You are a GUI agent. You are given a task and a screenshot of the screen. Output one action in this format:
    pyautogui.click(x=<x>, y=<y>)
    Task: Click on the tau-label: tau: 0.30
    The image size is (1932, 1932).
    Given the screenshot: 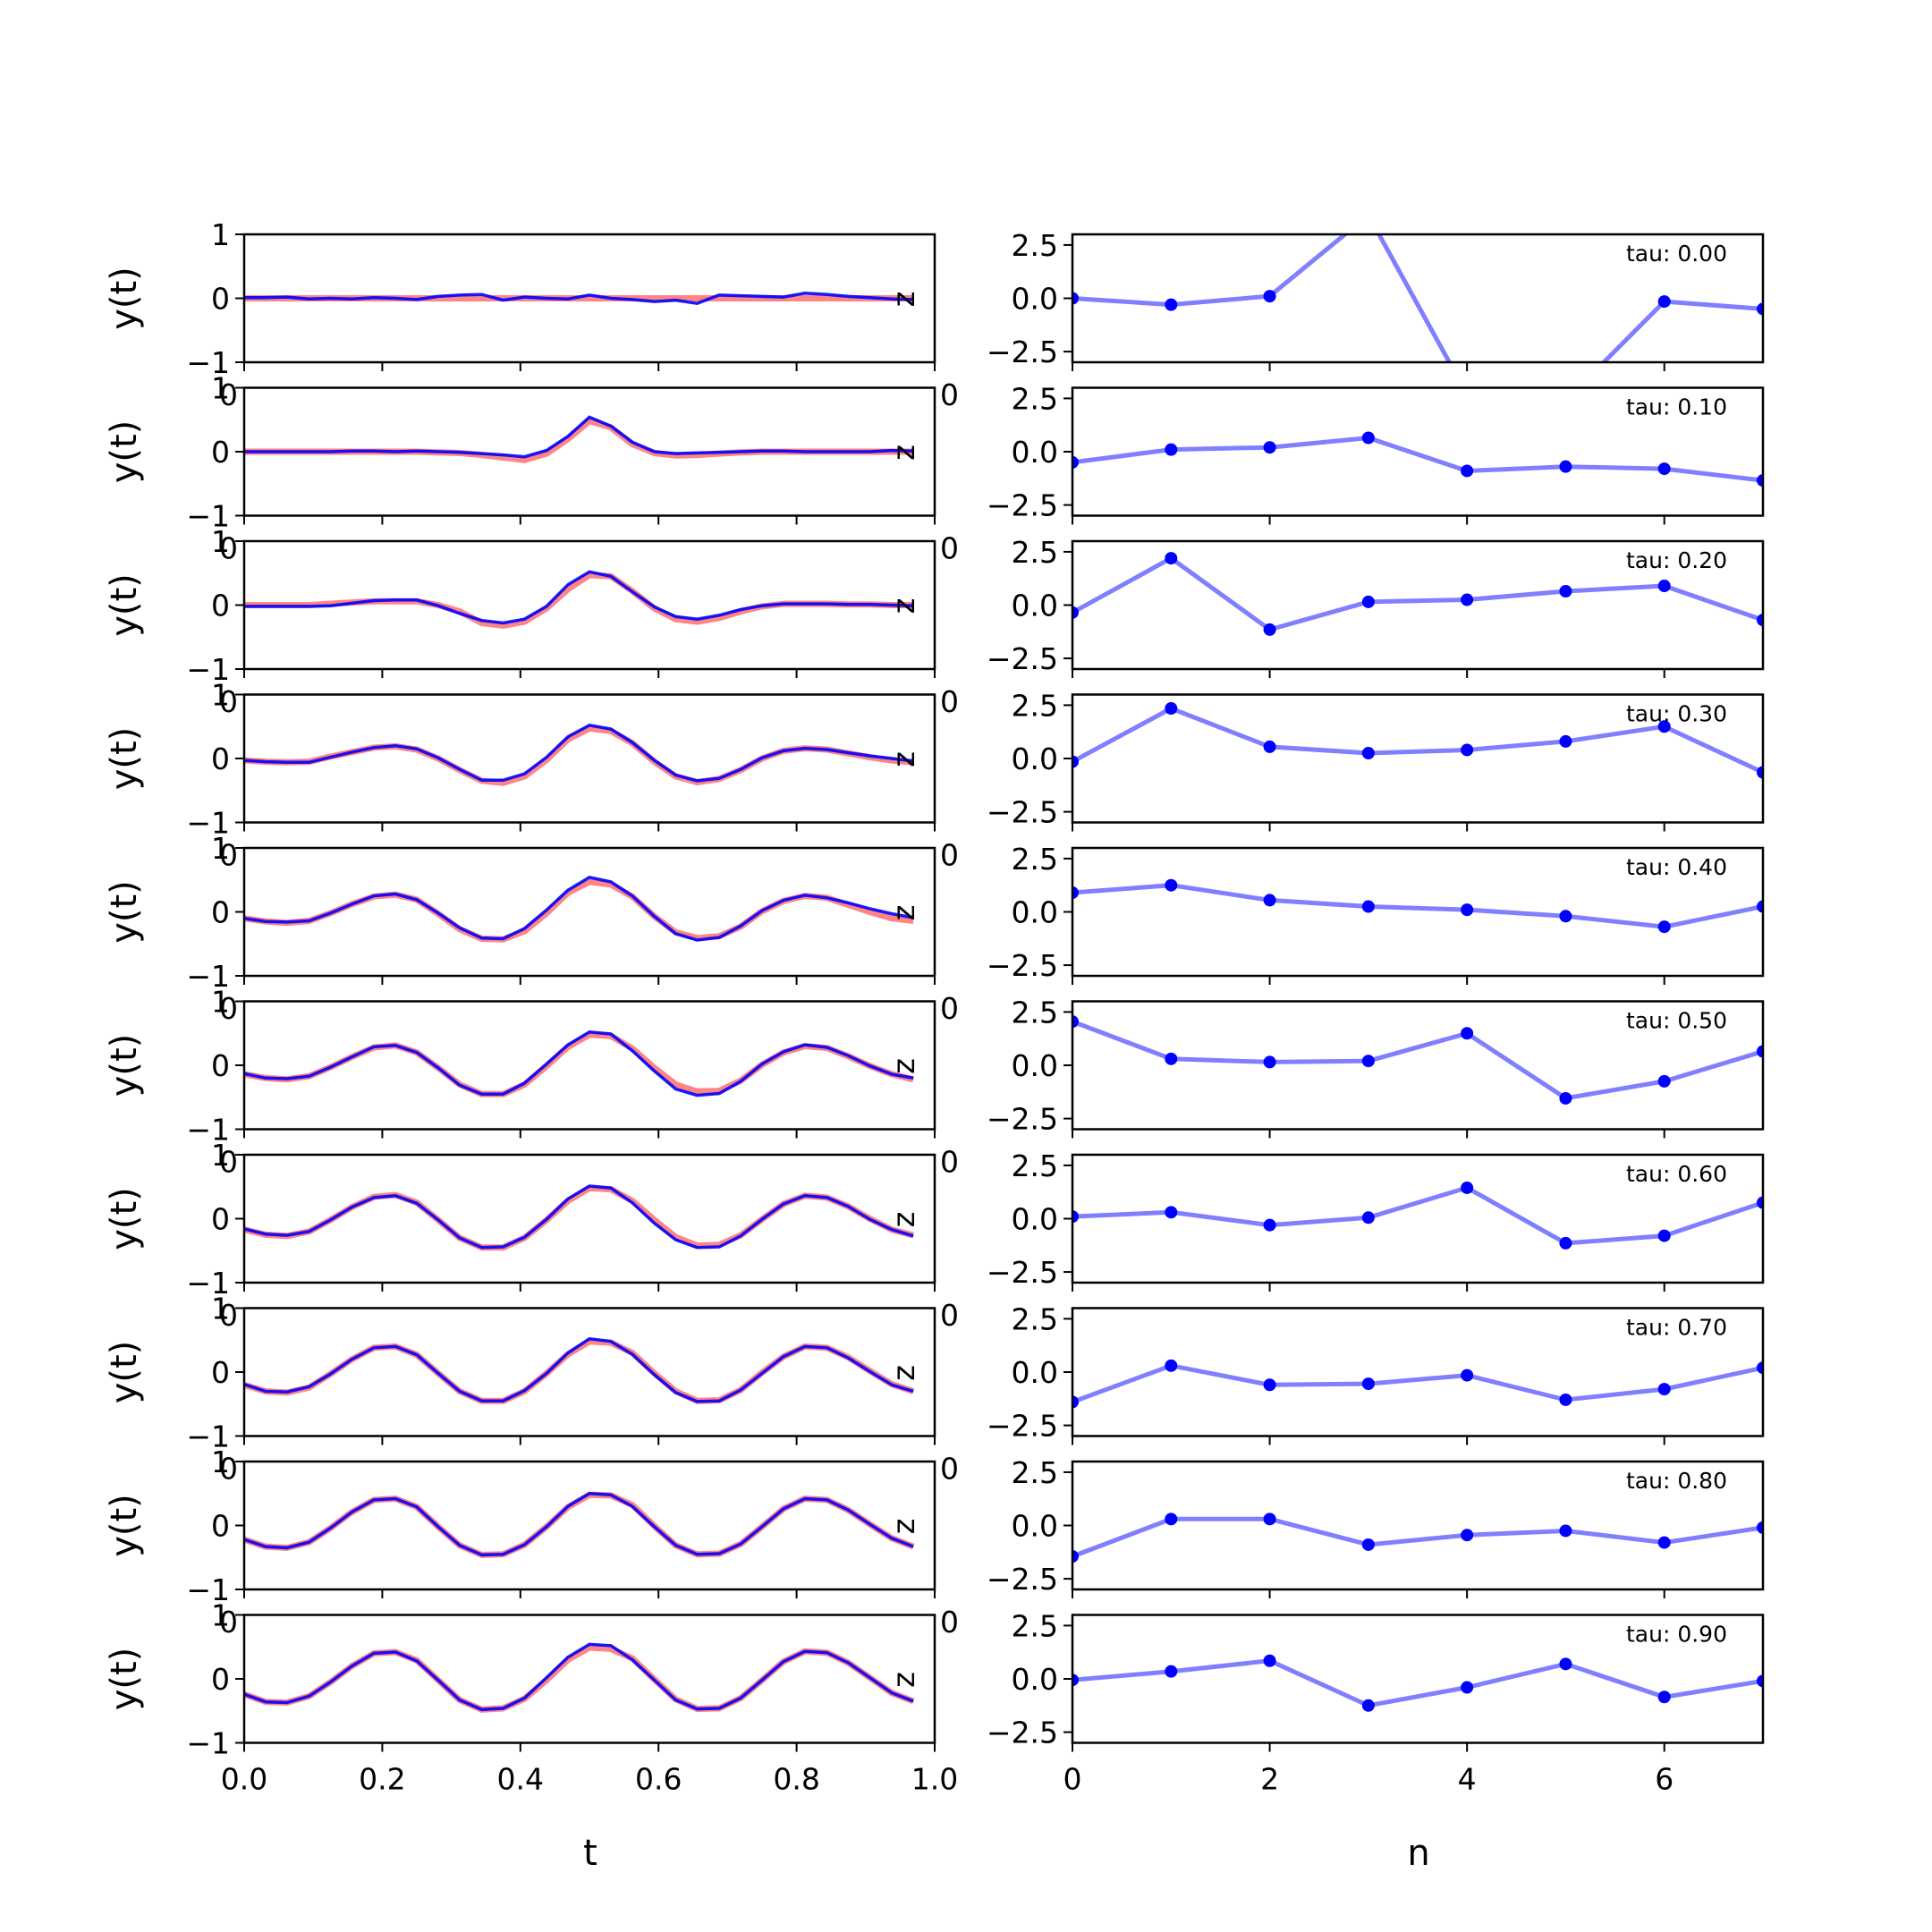 What is the action you would take?
    pyautogui.click(x=1676, y=714)
    